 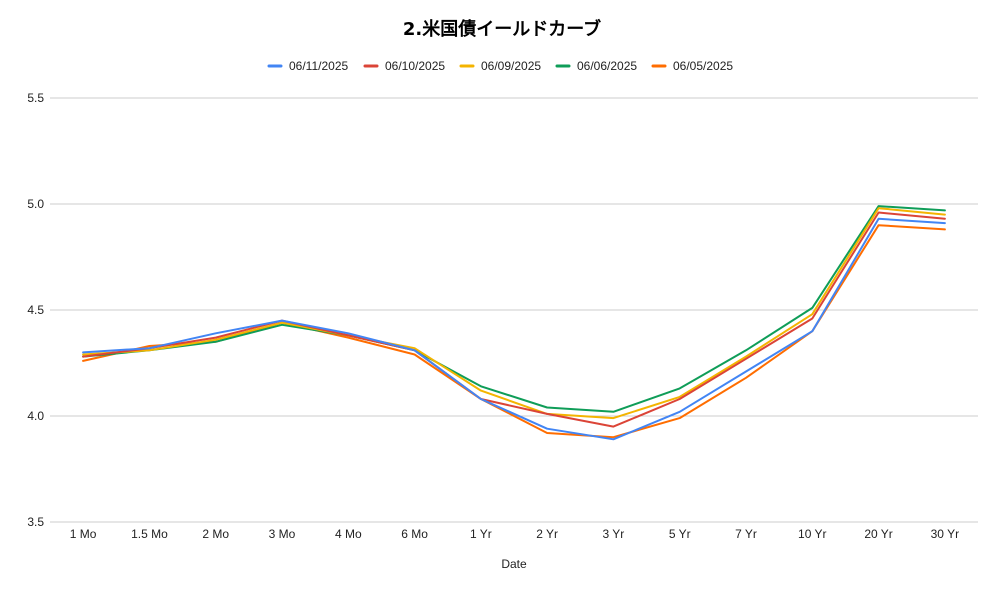 I want to click on legend-item: 06/09/2025, so click(x=500, y=66).